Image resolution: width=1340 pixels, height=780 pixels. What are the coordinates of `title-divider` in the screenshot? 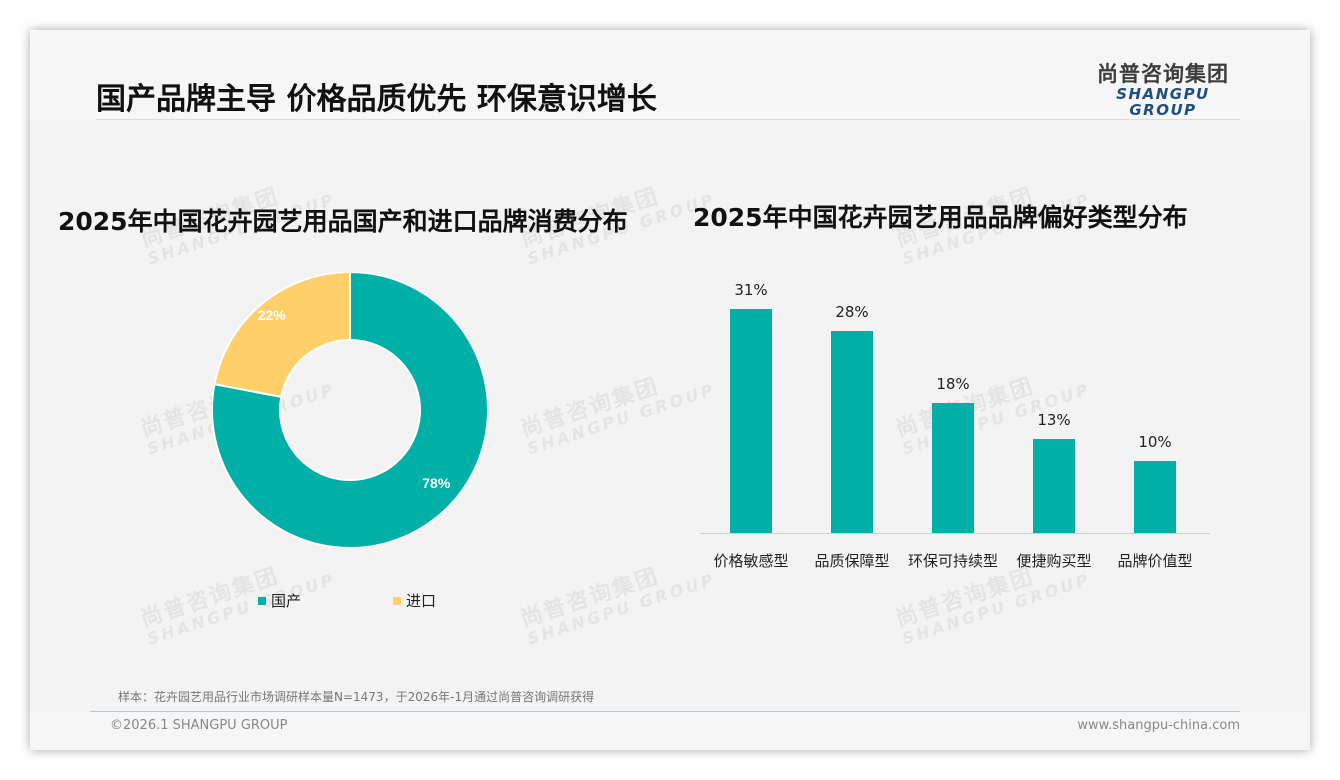 It's located at (668, 119).